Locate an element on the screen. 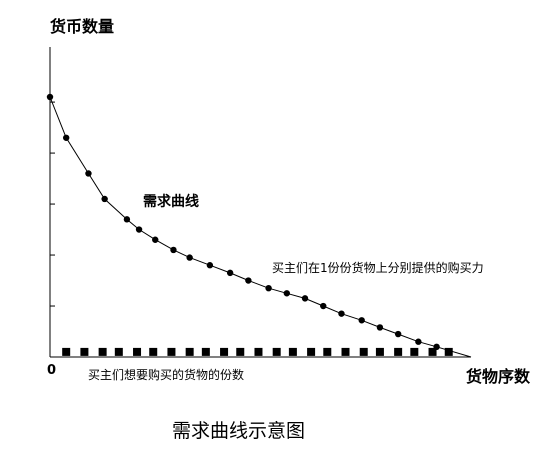 The height and width of the screenshot is (455, 554). purchasing-power-label: 买主们在1份份货物上分别提供的购买力 is located at coordinates (378, 267).